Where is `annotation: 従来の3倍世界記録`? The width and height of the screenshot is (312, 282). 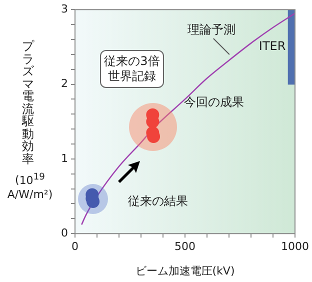
annotation: 従来の3倍世界記録 is located at coordinates (132, 69).